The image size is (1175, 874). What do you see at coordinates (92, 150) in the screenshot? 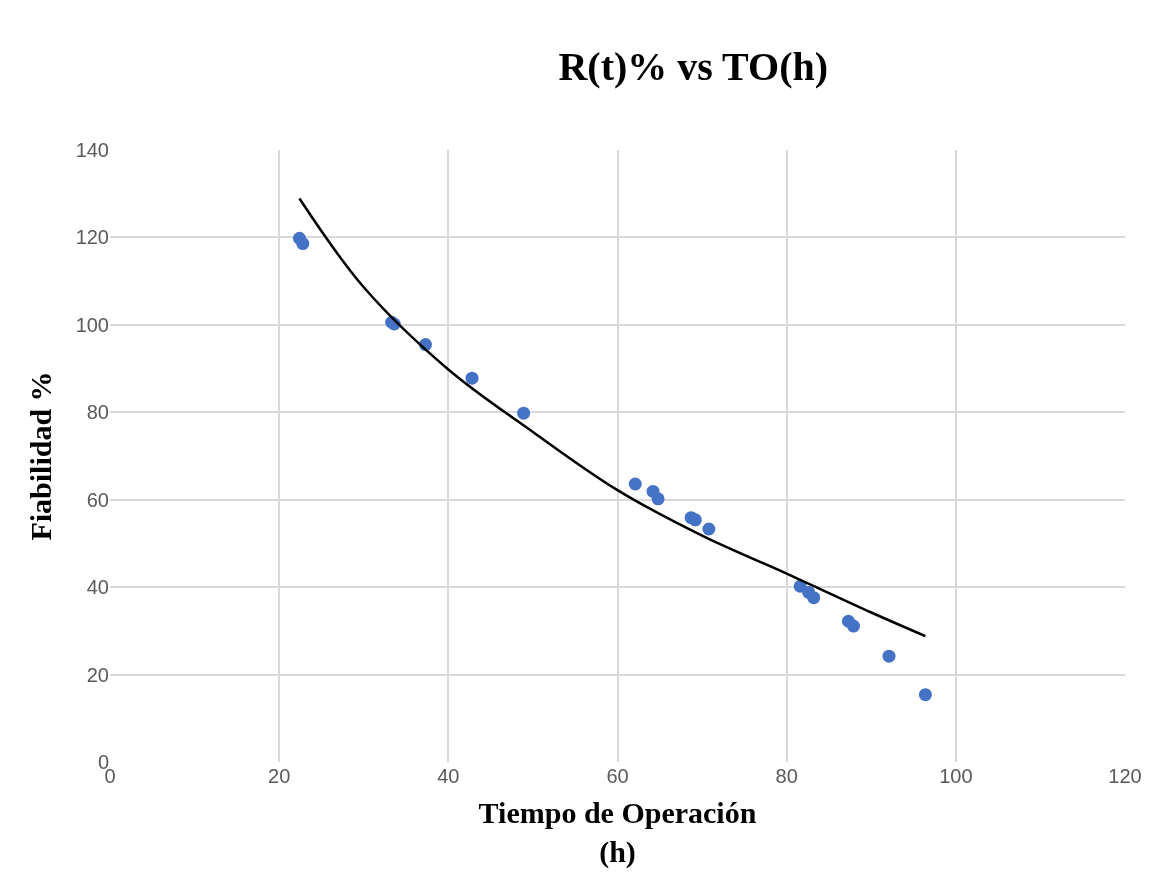
I see `y-tick-label: 140` at bounding box center [92, 150].